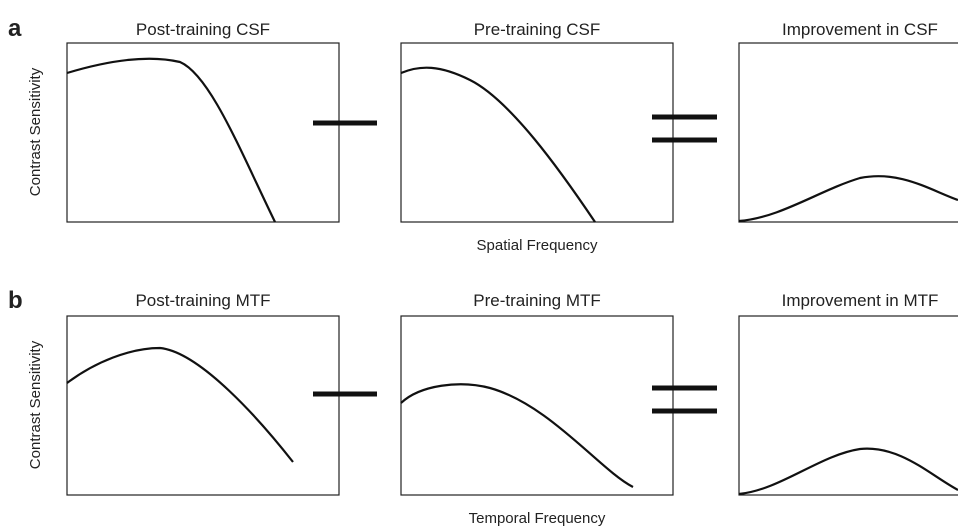  What do you see at coordinates (860, 300) in the screenshot?
I see `panel-title: Improvement in MTF` at bounding box center [860, 300].